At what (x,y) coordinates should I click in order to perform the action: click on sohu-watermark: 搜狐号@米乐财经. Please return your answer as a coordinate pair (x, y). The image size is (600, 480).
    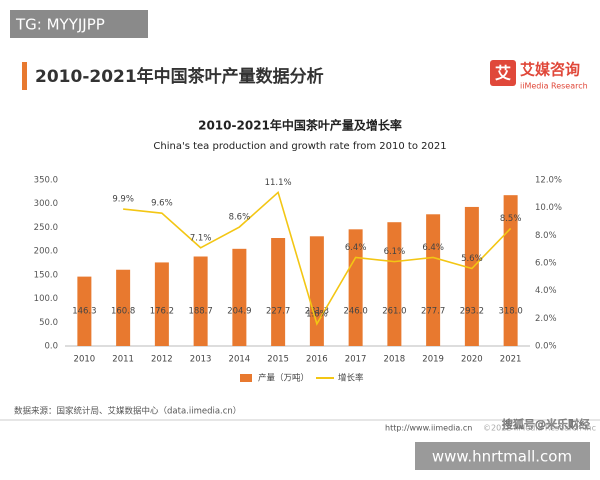
    Looking at the image, I should click on (546, 424).